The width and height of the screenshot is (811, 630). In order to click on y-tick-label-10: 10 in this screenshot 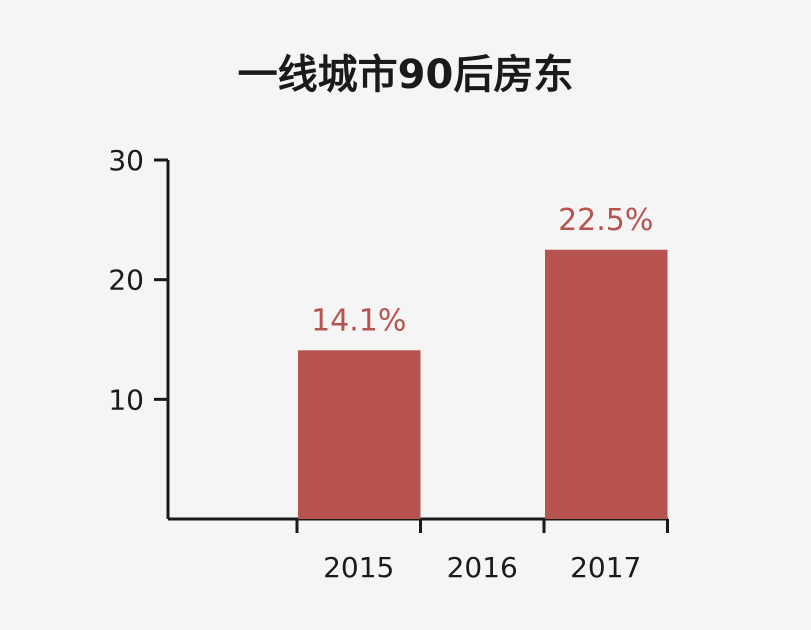, I will do `click(126, 399)`.